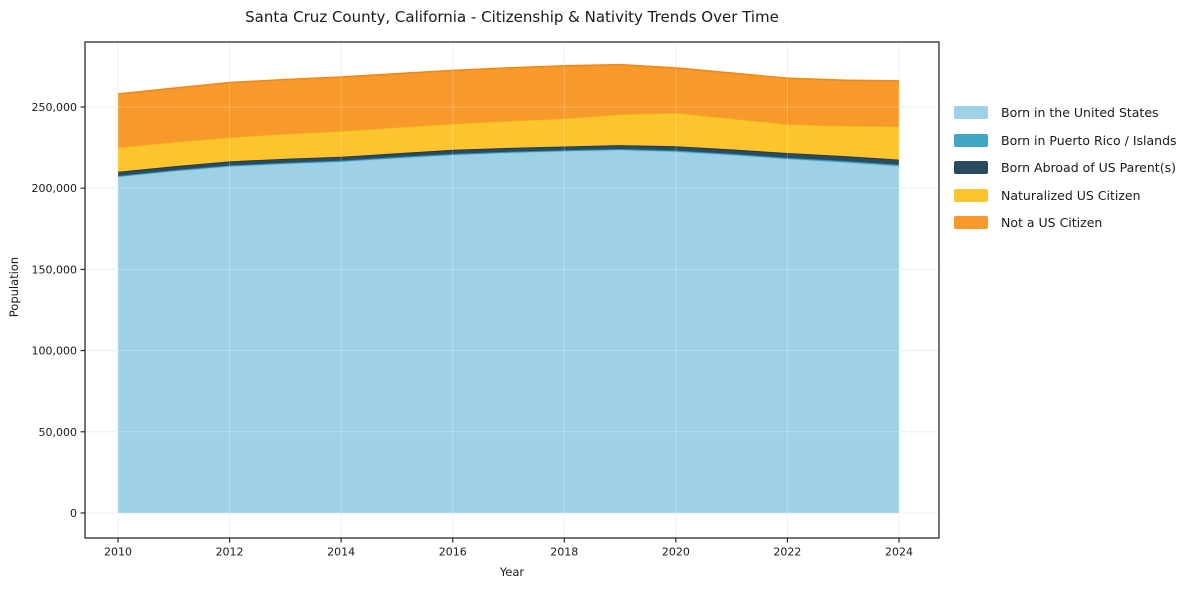 The image size is (1189, 590). Describe the element at coordinates (676, 552) in the screenshot. I see `svg-text: 2020` at that location.